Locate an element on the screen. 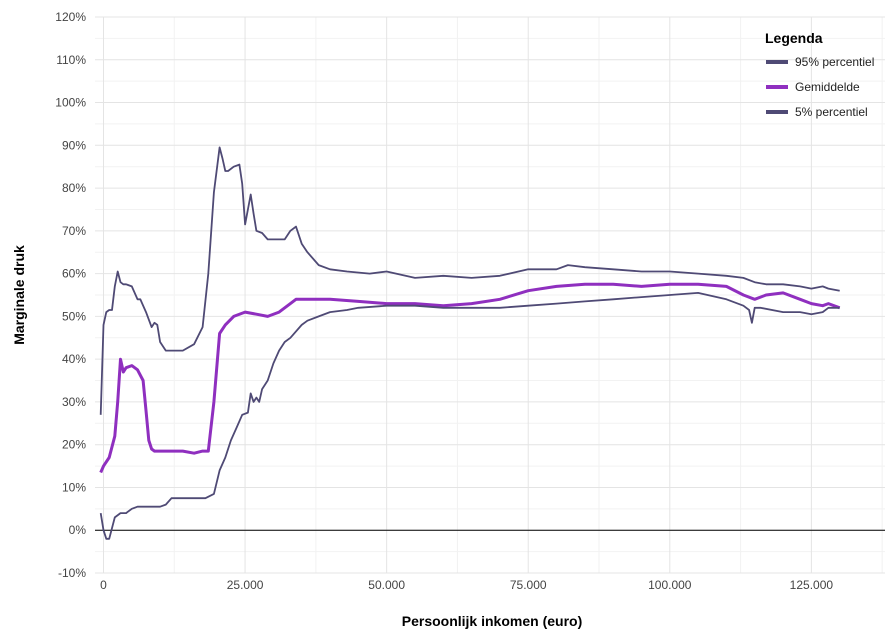 This screenshot has width=885, height=632. y-tick-label: 70% is located at coordinates (74, 231).